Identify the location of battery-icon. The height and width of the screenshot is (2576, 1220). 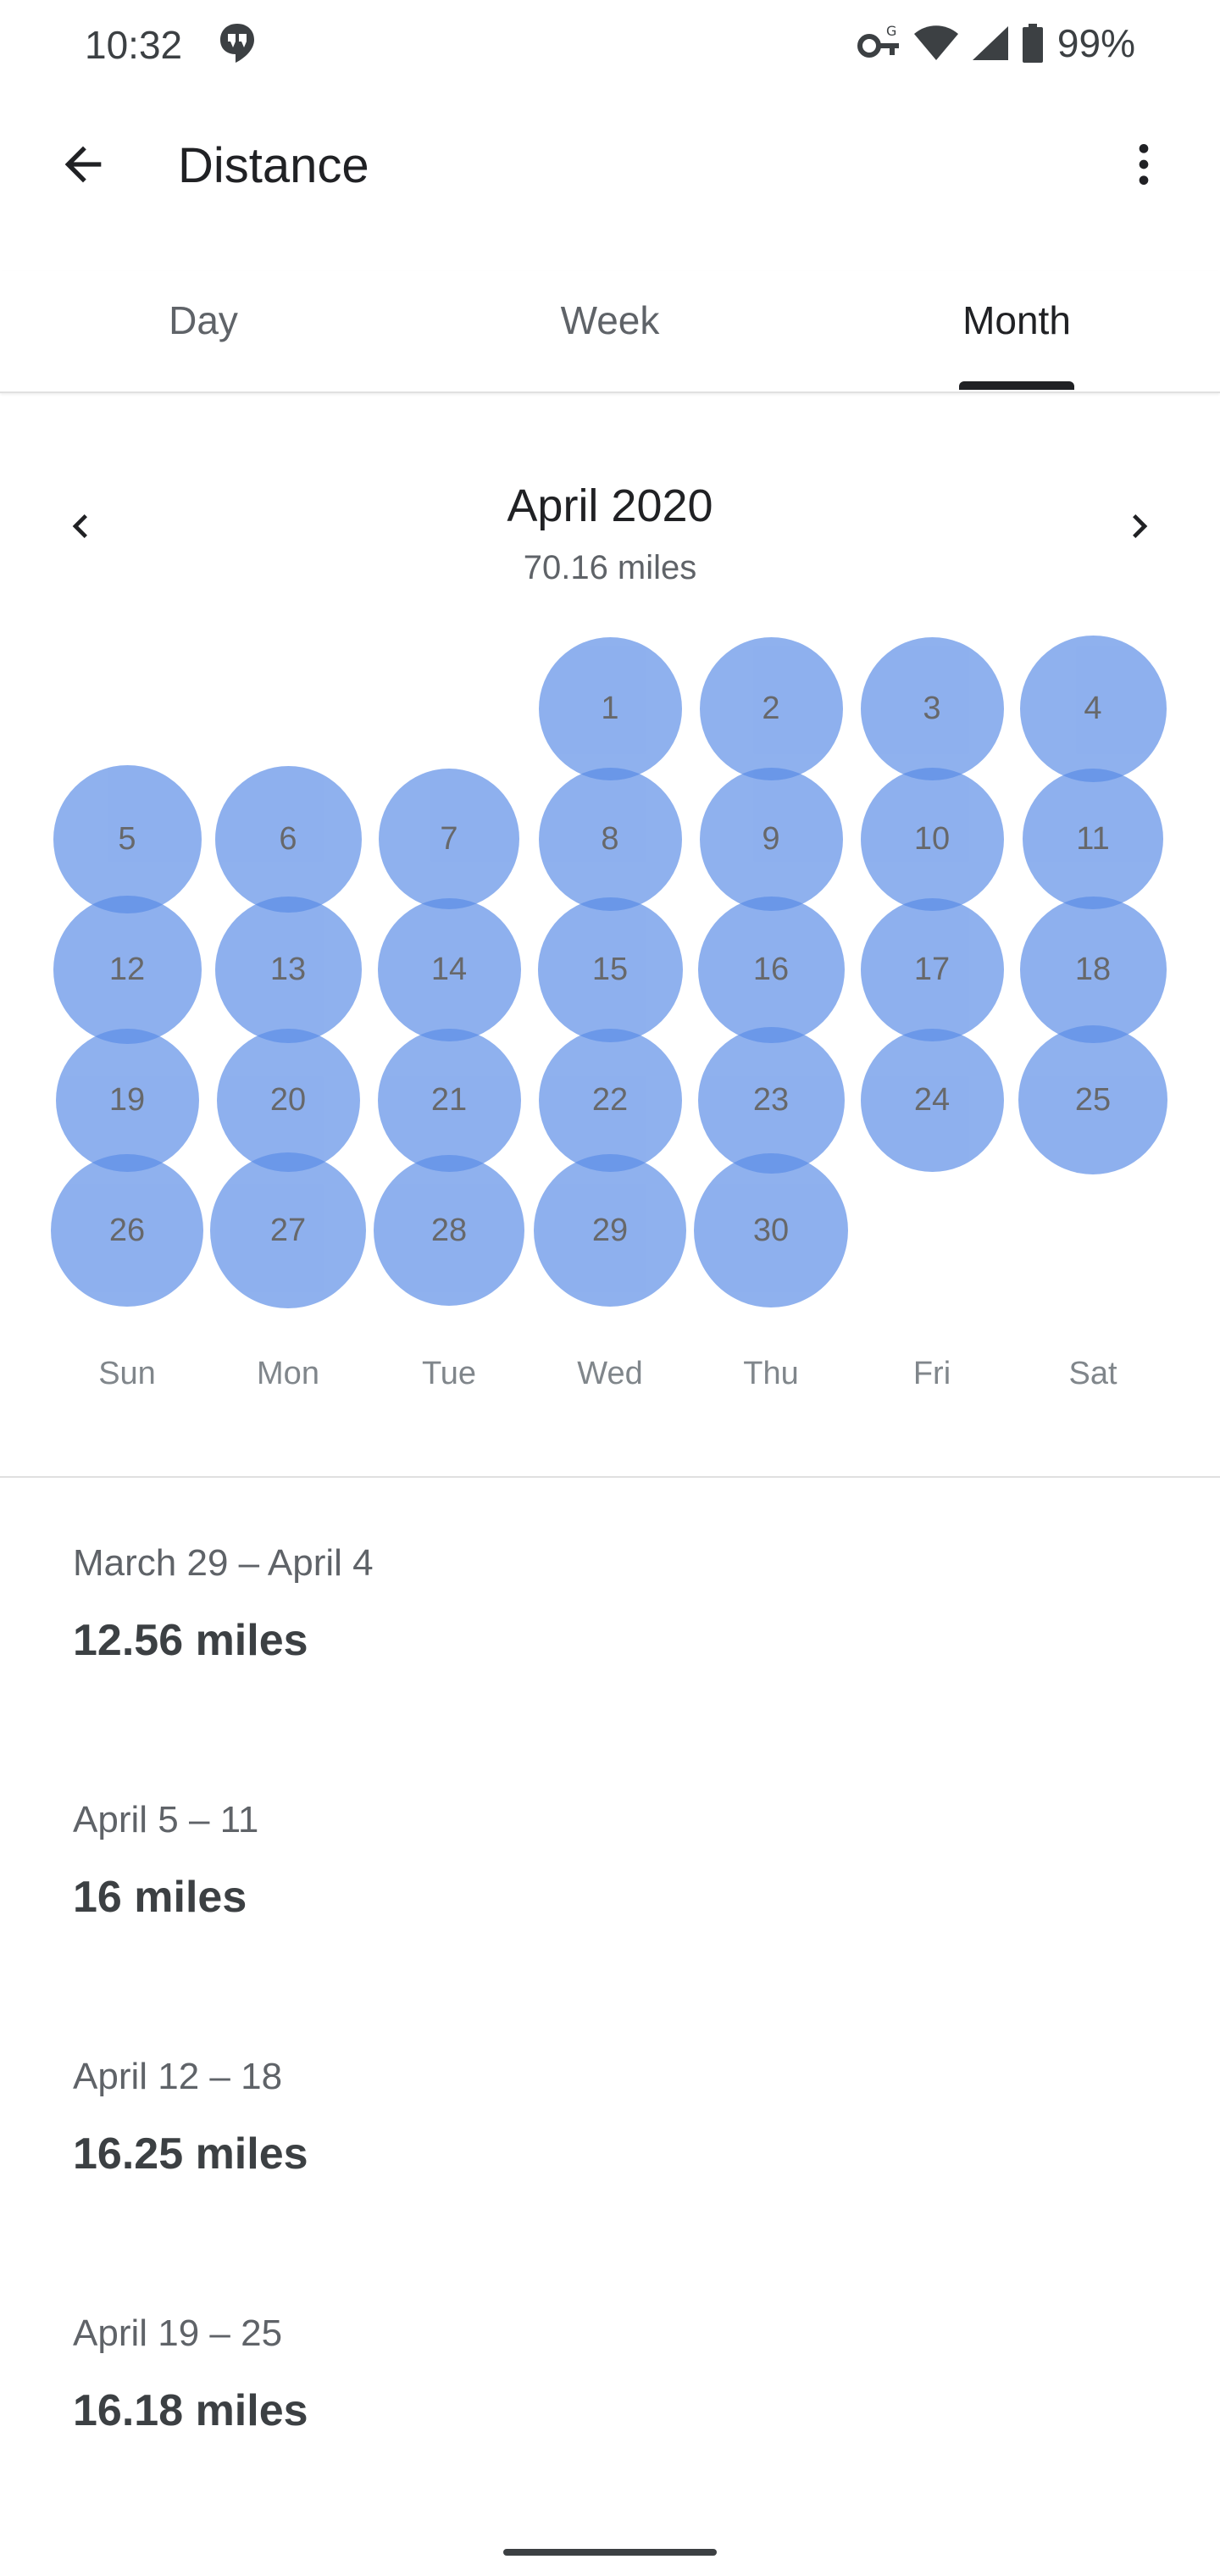
(1033, 43).